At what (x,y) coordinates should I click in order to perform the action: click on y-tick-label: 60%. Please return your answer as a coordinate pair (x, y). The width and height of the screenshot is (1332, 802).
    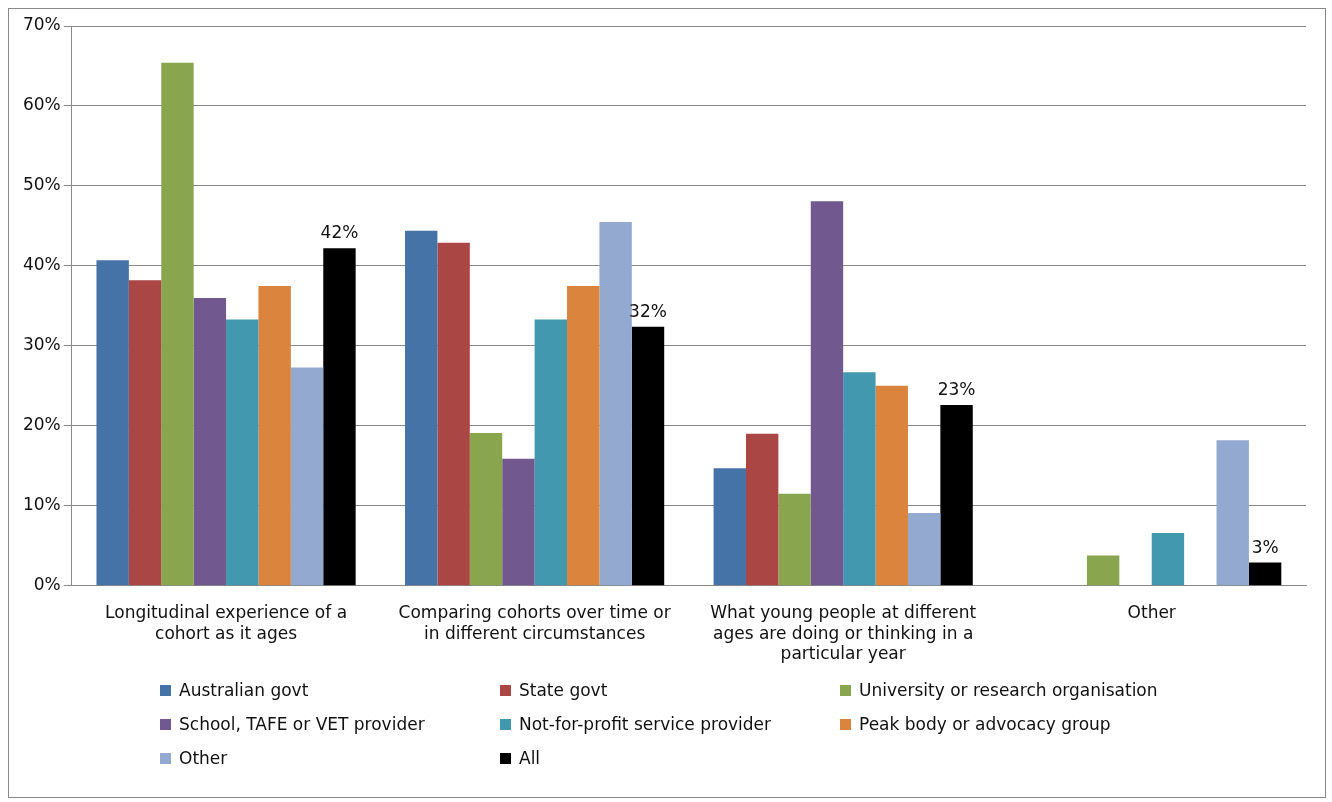
    Looking at the image, I should click on (41, 104).